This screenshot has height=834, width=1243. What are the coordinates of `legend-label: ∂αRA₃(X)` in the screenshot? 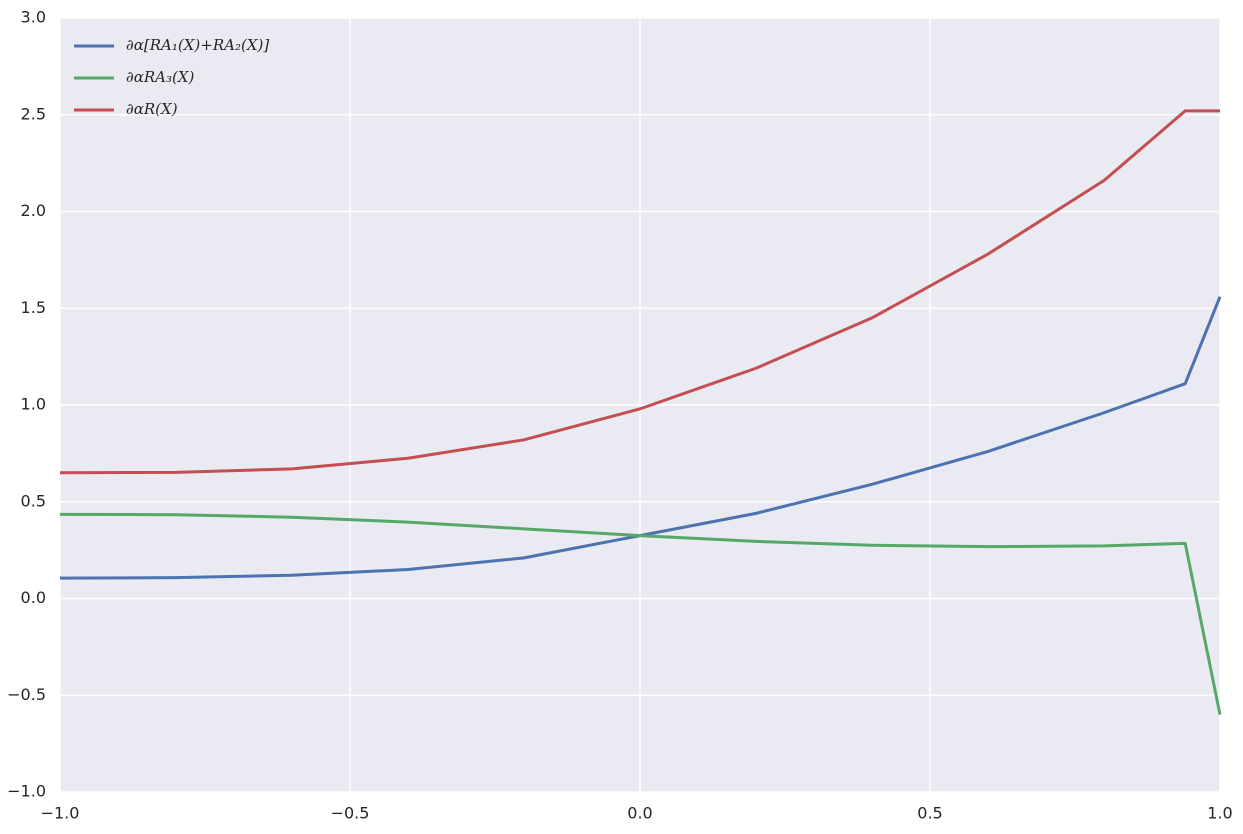 It's located at (160, 77).